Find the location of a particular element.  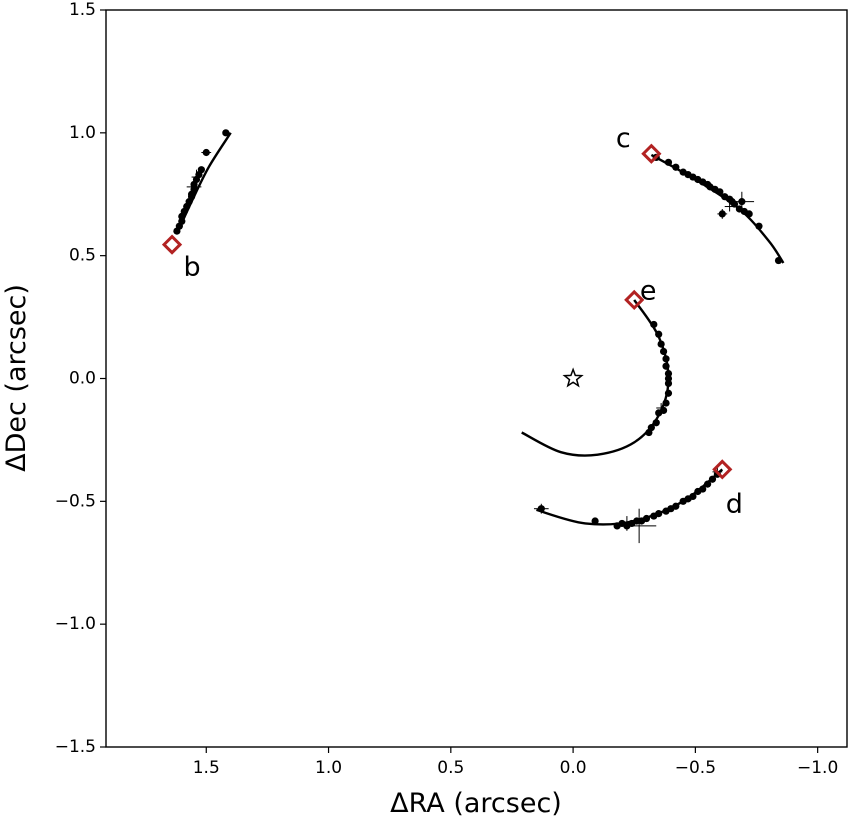

y-tick-label-5: 1.0 is located at coordinates (82, 133).